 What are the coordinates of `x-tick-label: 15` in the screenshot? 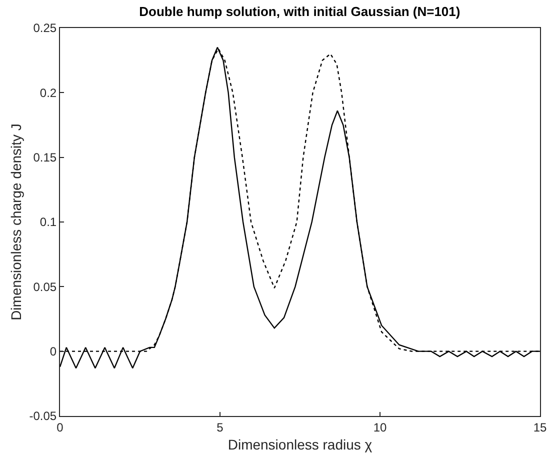 It's located at (540, 427).